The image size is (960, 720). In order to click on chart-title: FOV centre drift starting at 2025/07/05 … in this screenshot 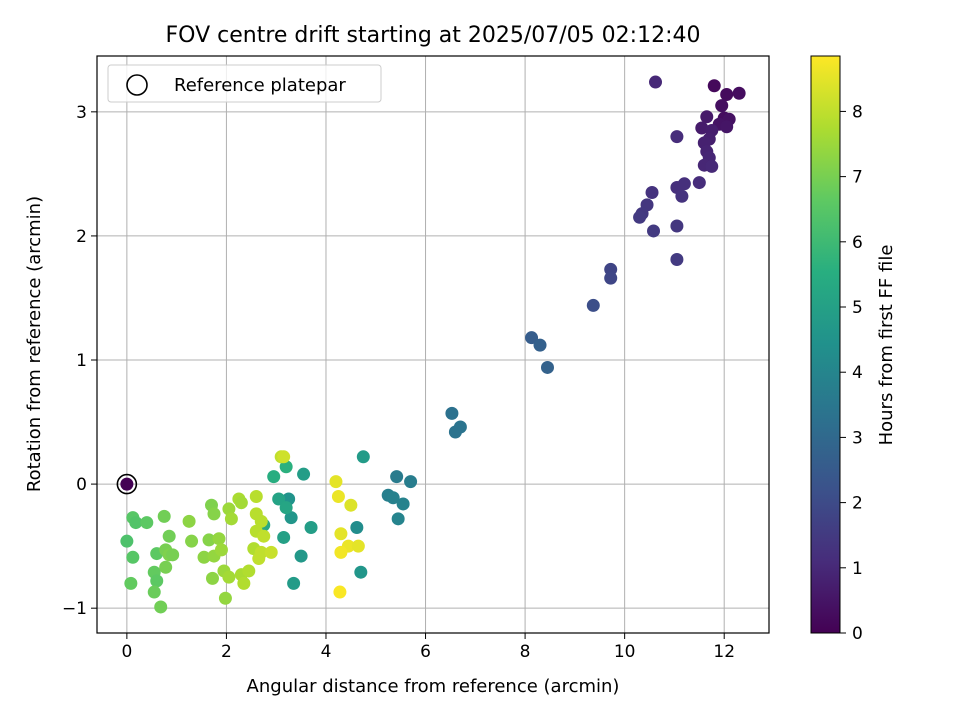, I will do `click(433, 35)`.